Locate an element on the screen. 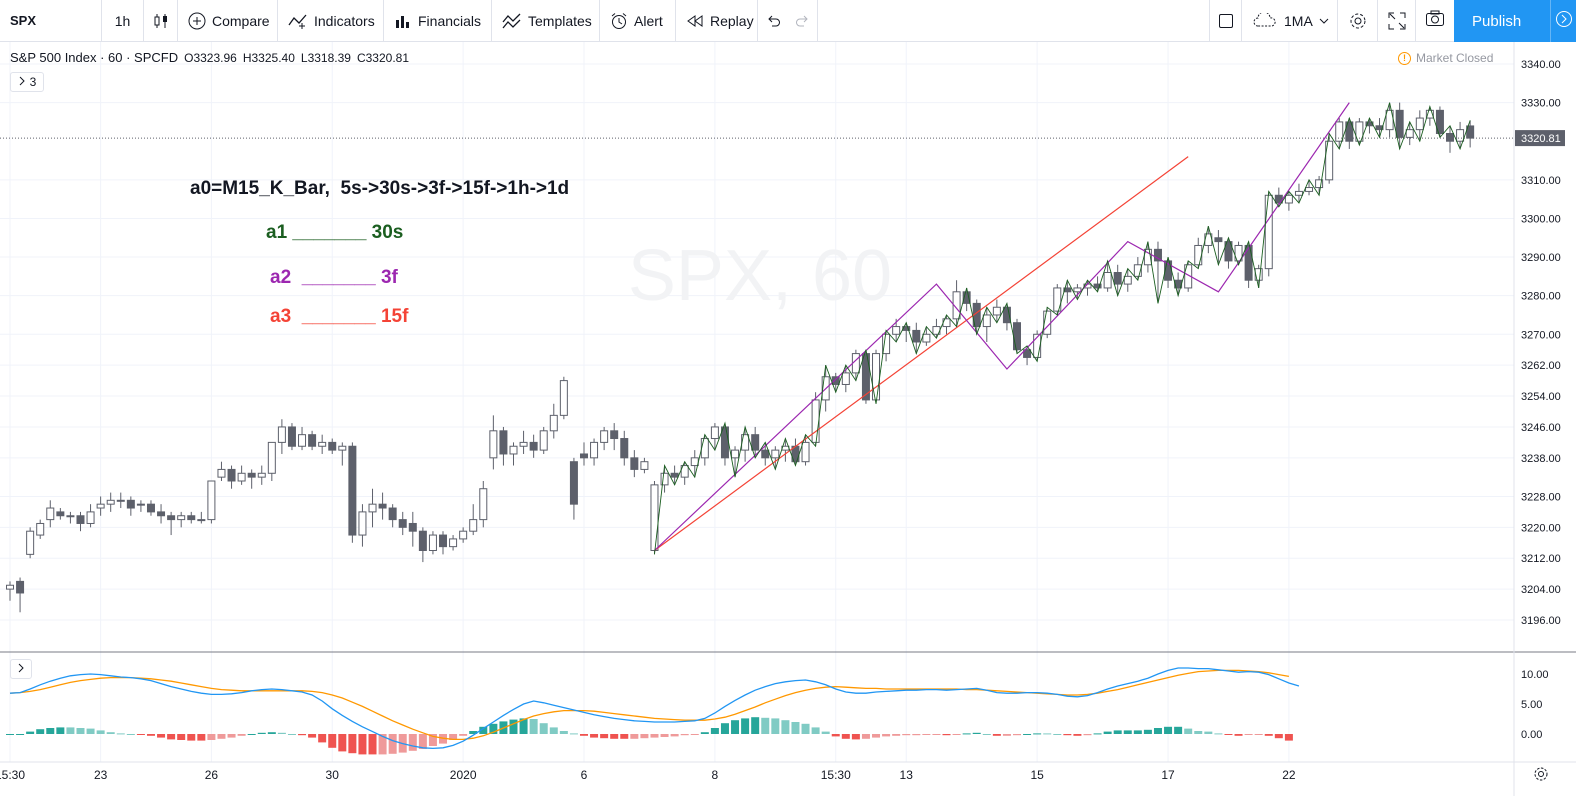  layout-button is located at coordinates (1226, 21).